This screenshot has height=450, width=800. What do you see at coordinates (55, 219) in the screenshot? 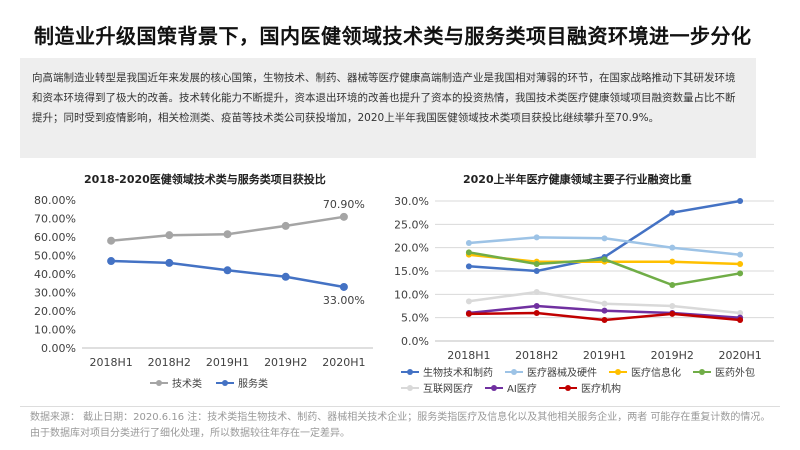
I see `y-tick-label: 70.00%` at bounding box center [55, 219].